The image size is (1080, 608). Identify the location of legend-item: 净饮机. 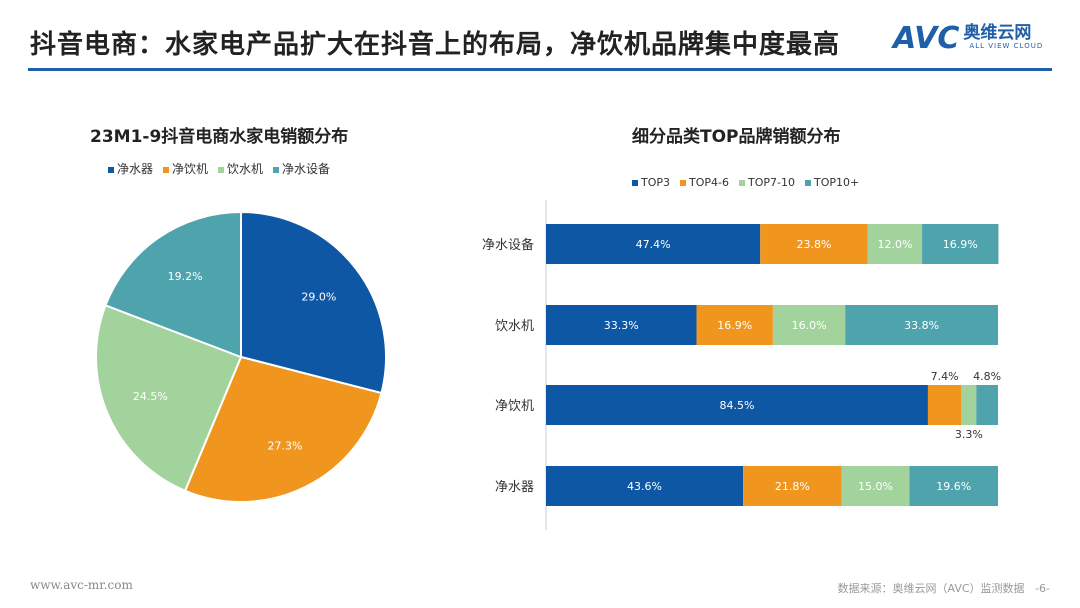
(185, 168).